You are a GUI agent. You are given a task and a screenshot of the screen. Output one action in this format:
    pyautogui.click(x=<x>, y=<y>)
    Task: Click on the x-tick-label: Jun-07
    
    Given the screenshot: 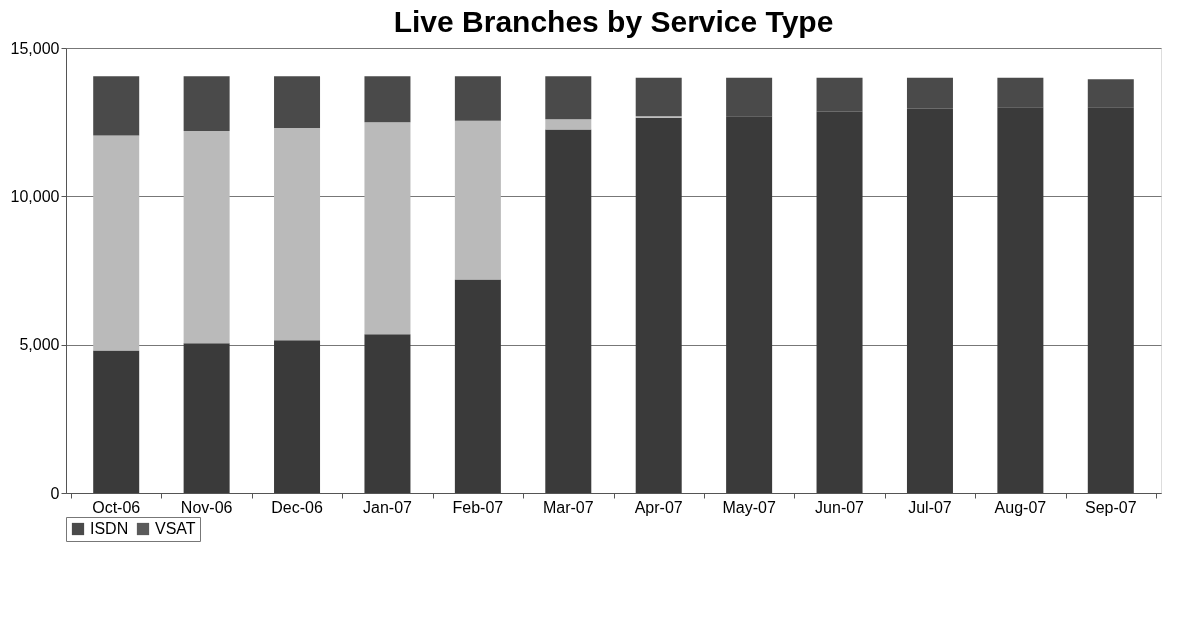 What is the action you would take?
    pyautogui.click(x=840, y=507)
    